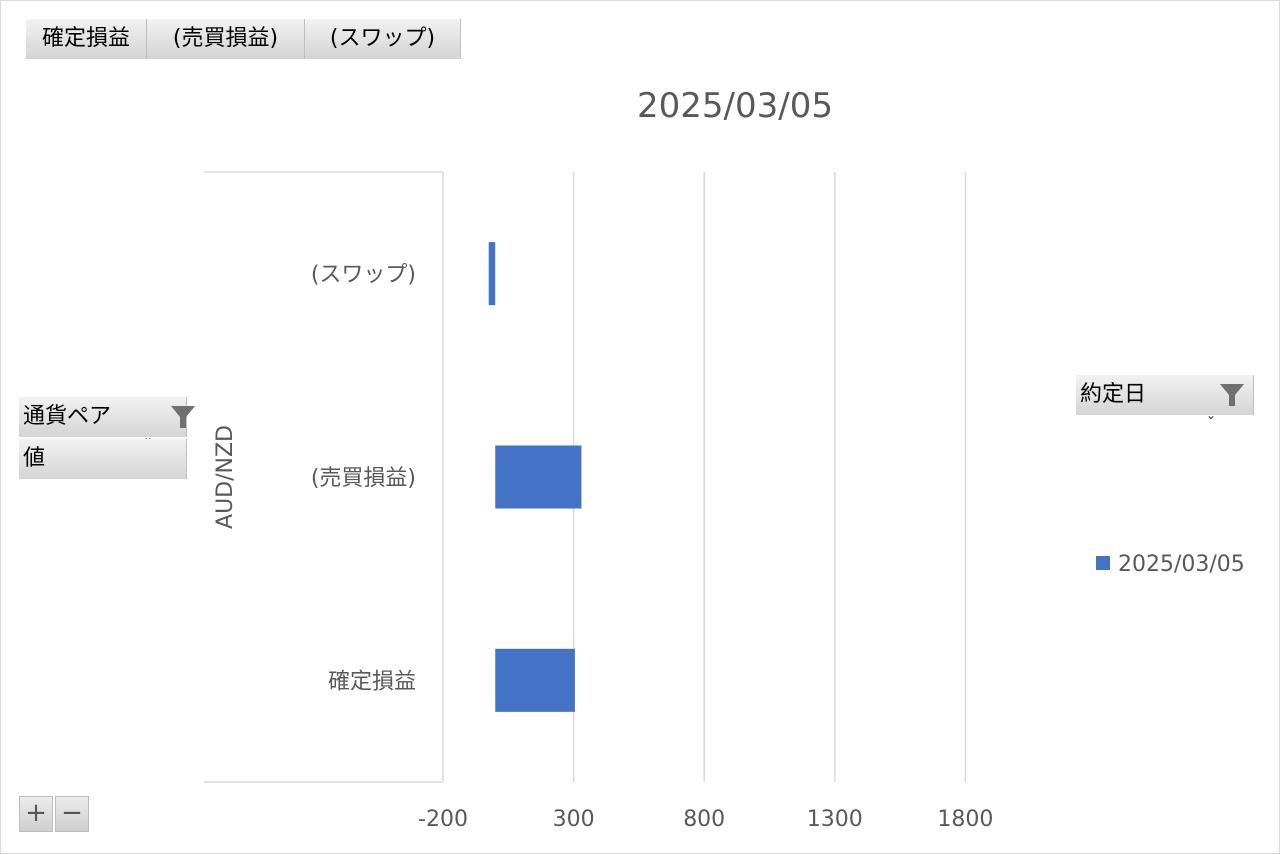 The width and height of the screenshot is (1280, 854). I want to click on row-field-button: 通貨ペア ⌄, so click(107, 420).